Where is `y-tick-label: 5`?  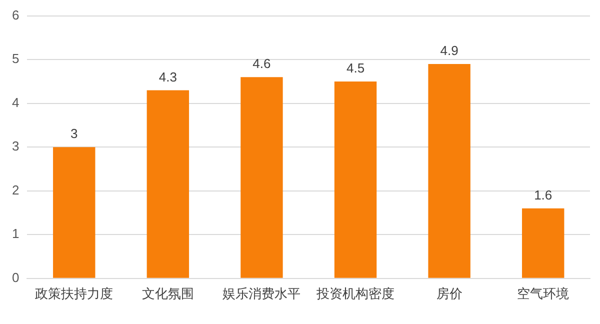 y-tick-label: 5 is located at coordinates (16, 58).